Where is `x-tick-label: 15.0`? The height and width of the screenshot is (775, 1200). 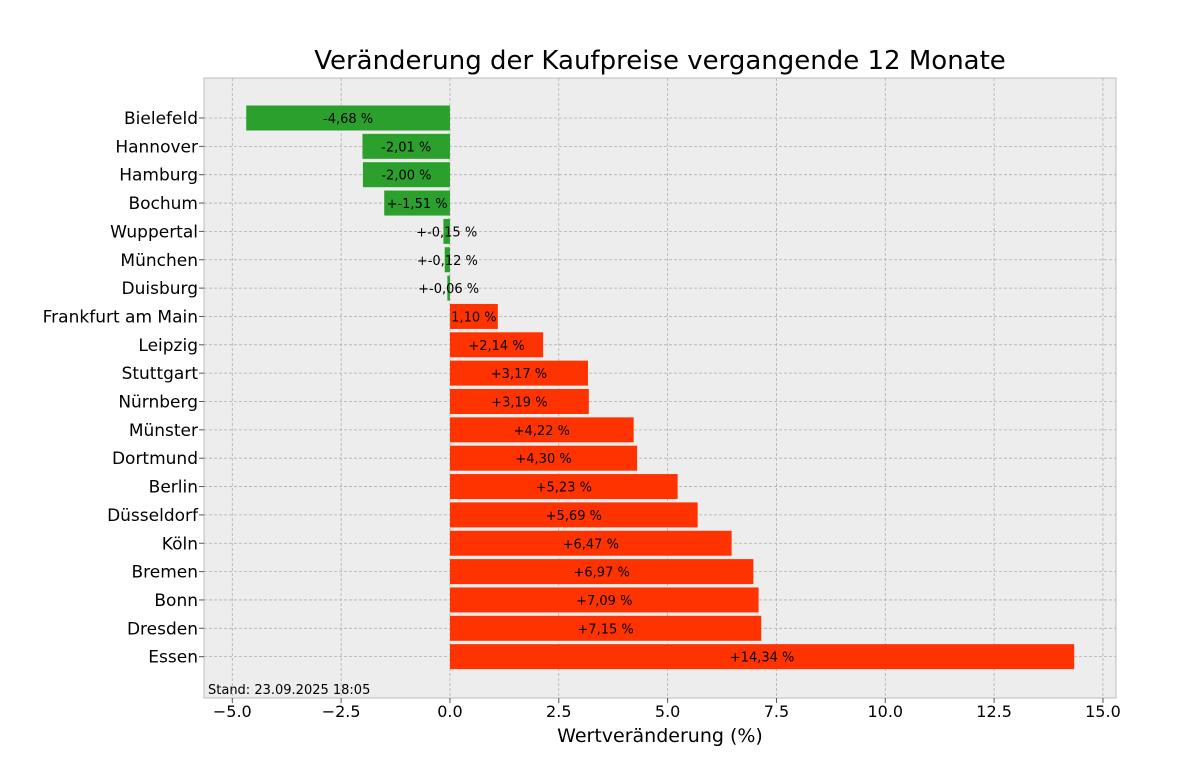
x-tick-label: 15.0 is located at coordinates (1103, 711).